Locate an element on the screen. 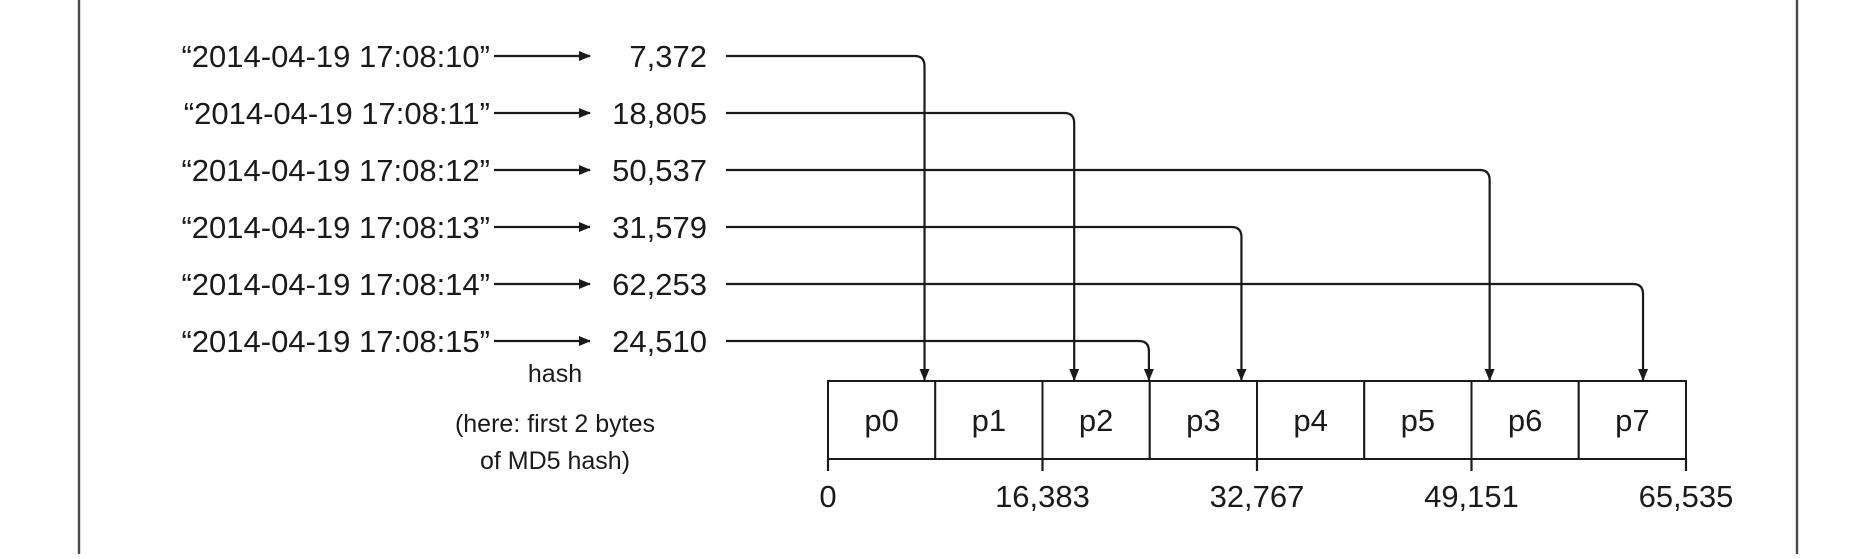 This screenshot has width=1876, height=559. hash-label: hash is located at coordinates (555, 374).